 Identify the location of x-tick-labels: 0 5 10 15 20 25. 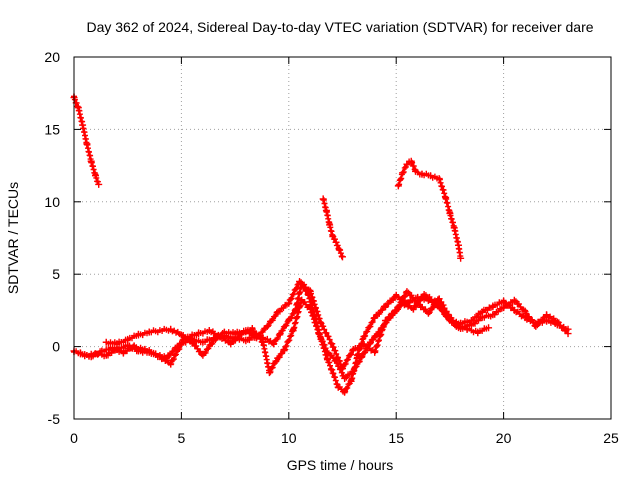
(344, 438).